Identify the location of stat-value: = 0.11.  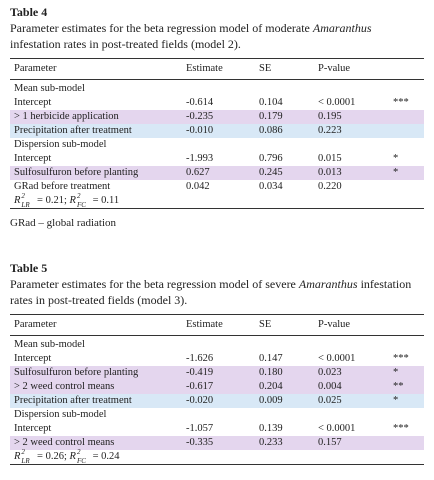
(104, 200).